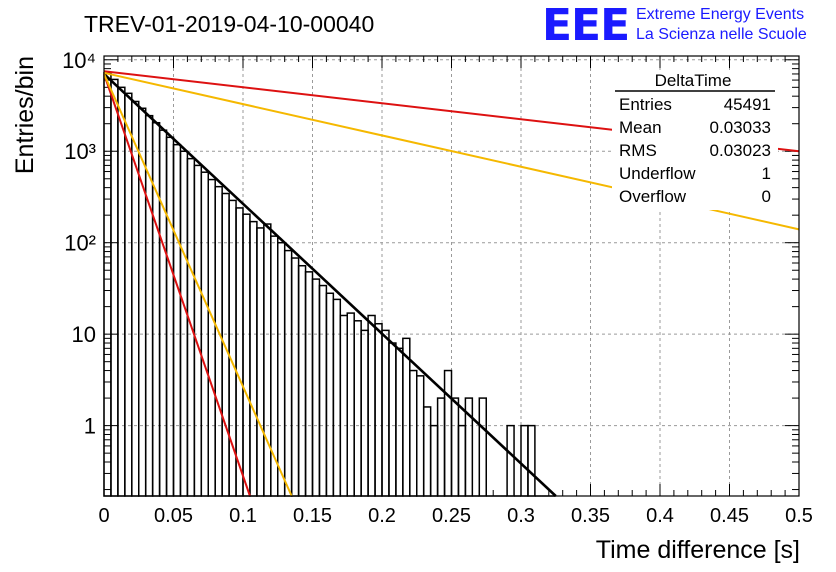 Image resolution: width=836 pixels, height=572 pixels. Describe the element at coordinates (638, 150) in the screenshot. I see `stats-label-rms: RMS` at that location.